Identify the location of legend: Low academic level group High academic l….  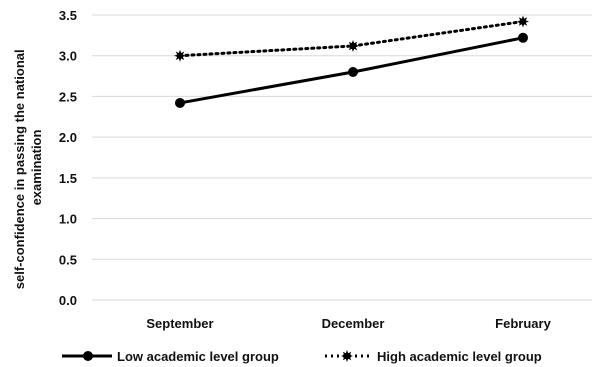
(302, 356).